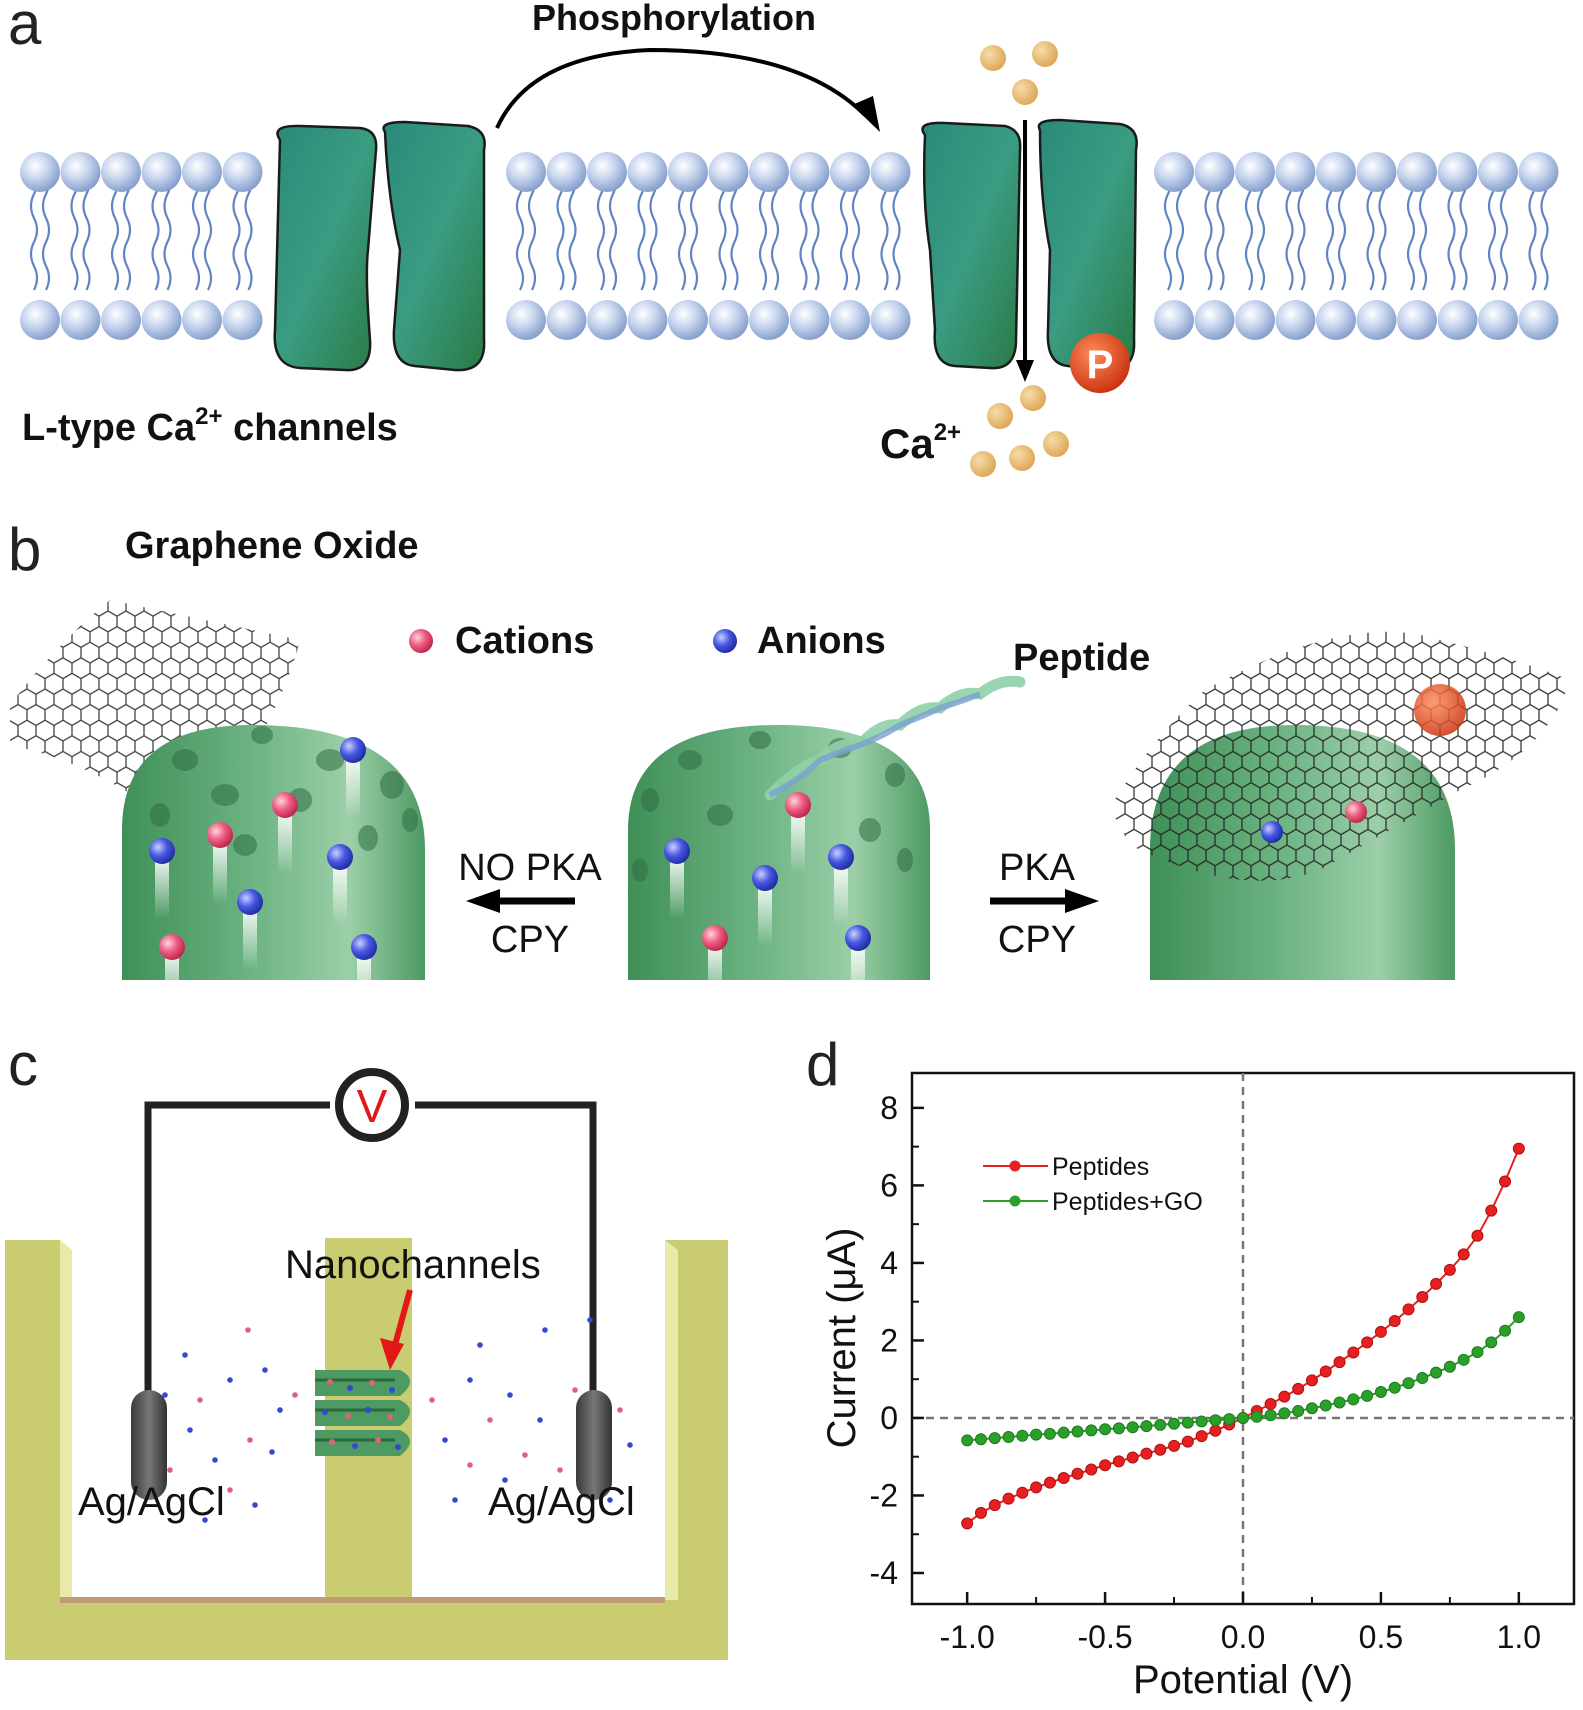 This screenshot has width=1583, height=1710. Describe the element at coordinates (273, 870) in the screenshot. I see `nanochannel-dome-left` at that location.